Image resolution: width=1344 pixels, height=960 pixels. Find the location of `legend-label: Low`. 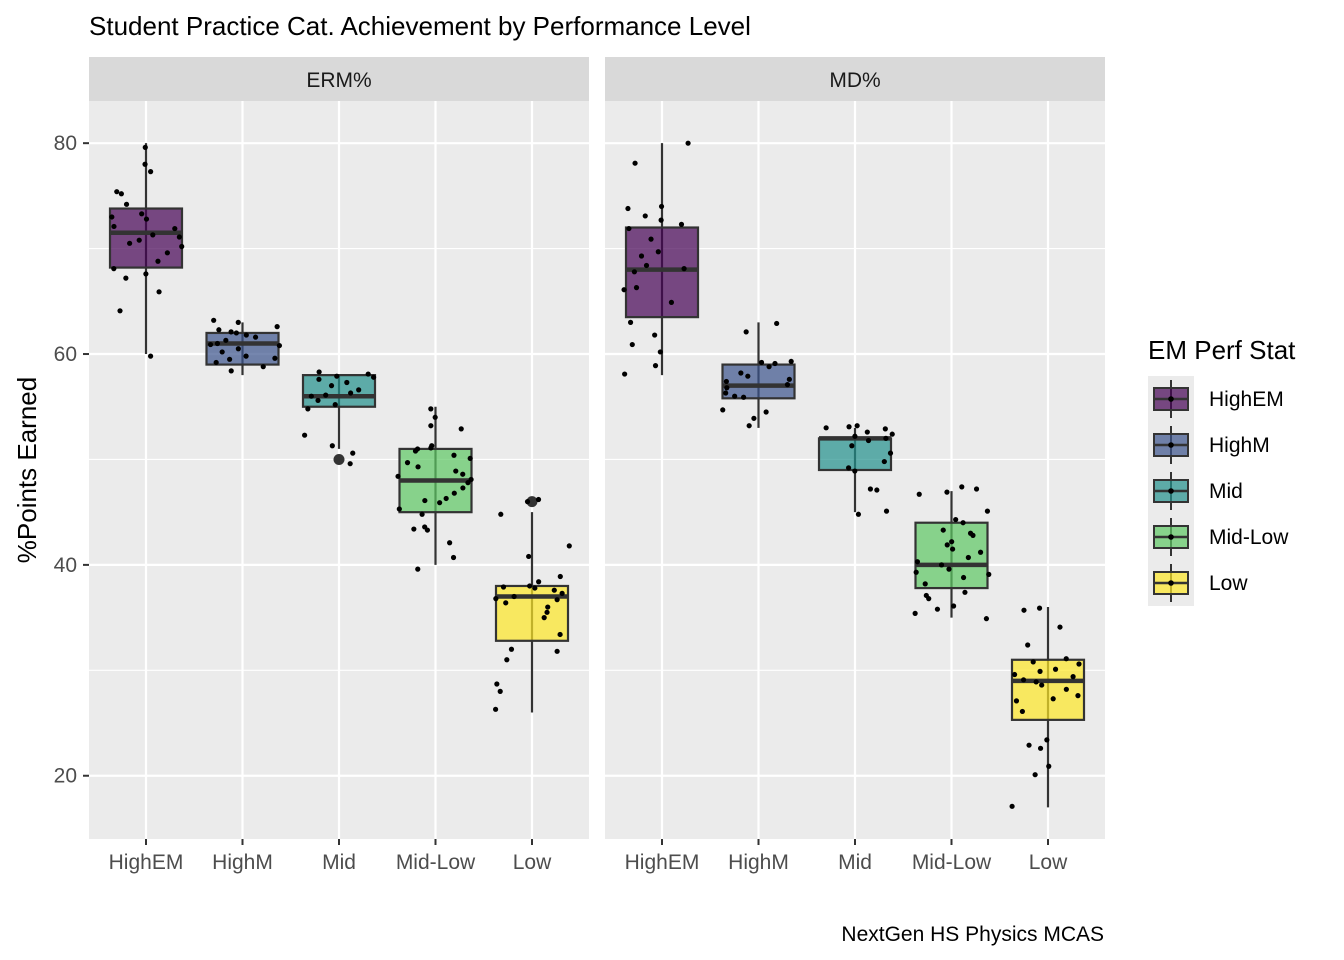

legend-label: Low is located at coordinates (1228, 583).